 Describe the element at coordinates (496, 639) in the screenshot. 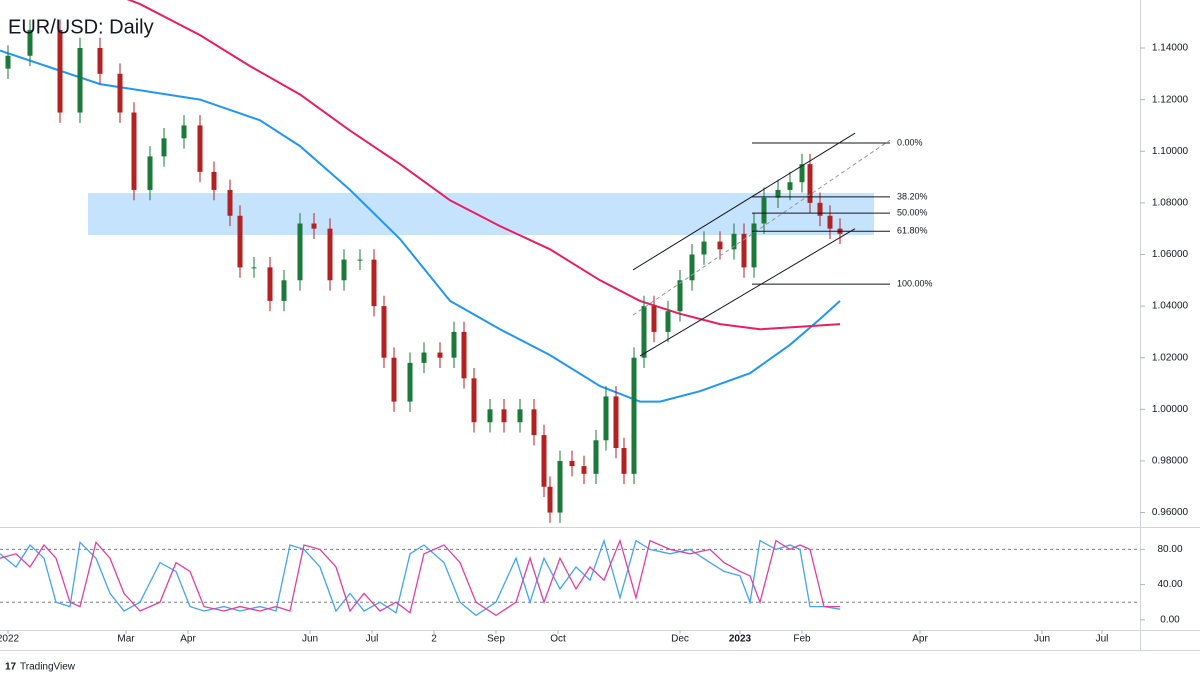

I see `x-tick-label: Sep` at that location.